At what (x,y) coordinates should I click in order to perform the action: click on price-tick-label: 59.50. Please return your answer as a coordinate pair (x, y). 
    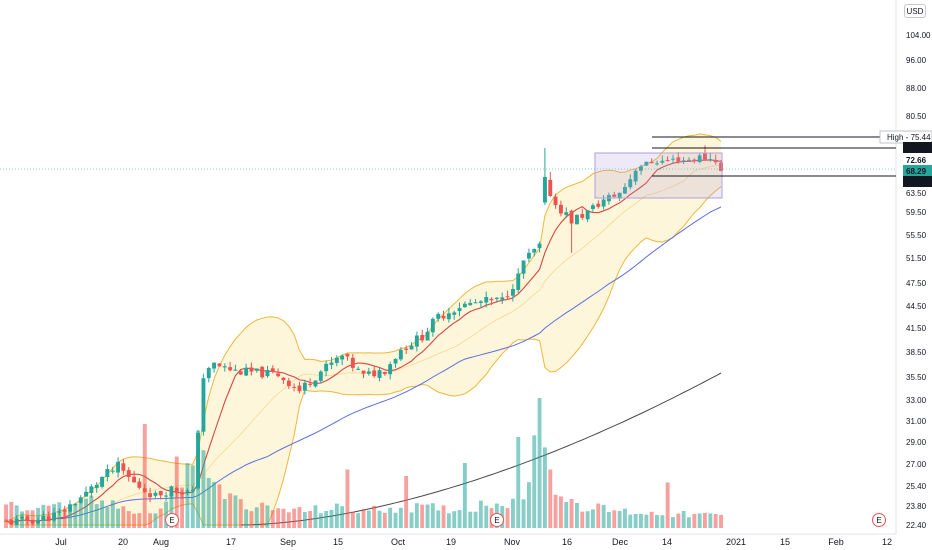
    Looking at the image, I should click on (916, 212).